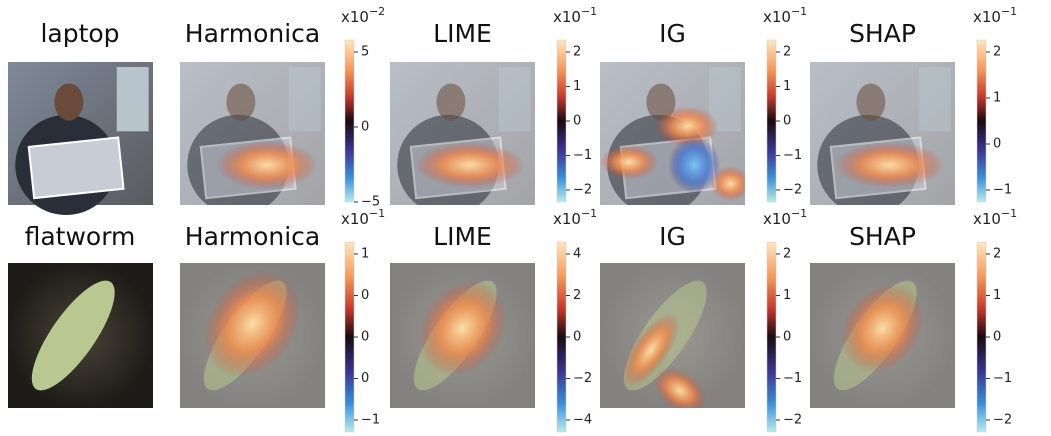 This screenshot has width=1051, height=436. Describe the element at coordinates (76, 168) in the screenshot. I see `photo-laptop` at that location.